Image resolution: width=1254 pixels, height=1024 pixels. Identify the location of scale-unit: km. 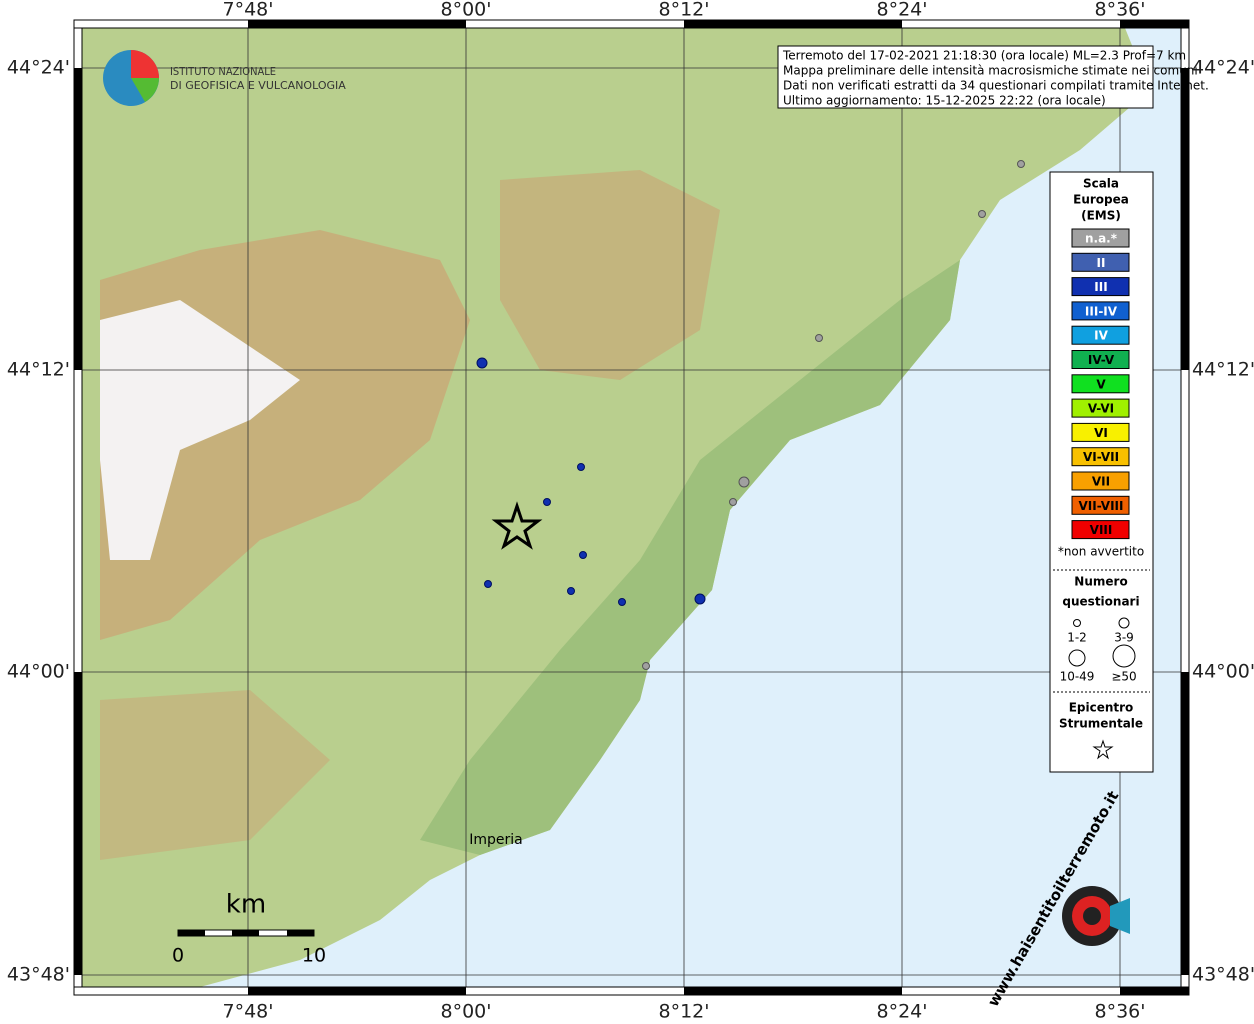
(246, 905).